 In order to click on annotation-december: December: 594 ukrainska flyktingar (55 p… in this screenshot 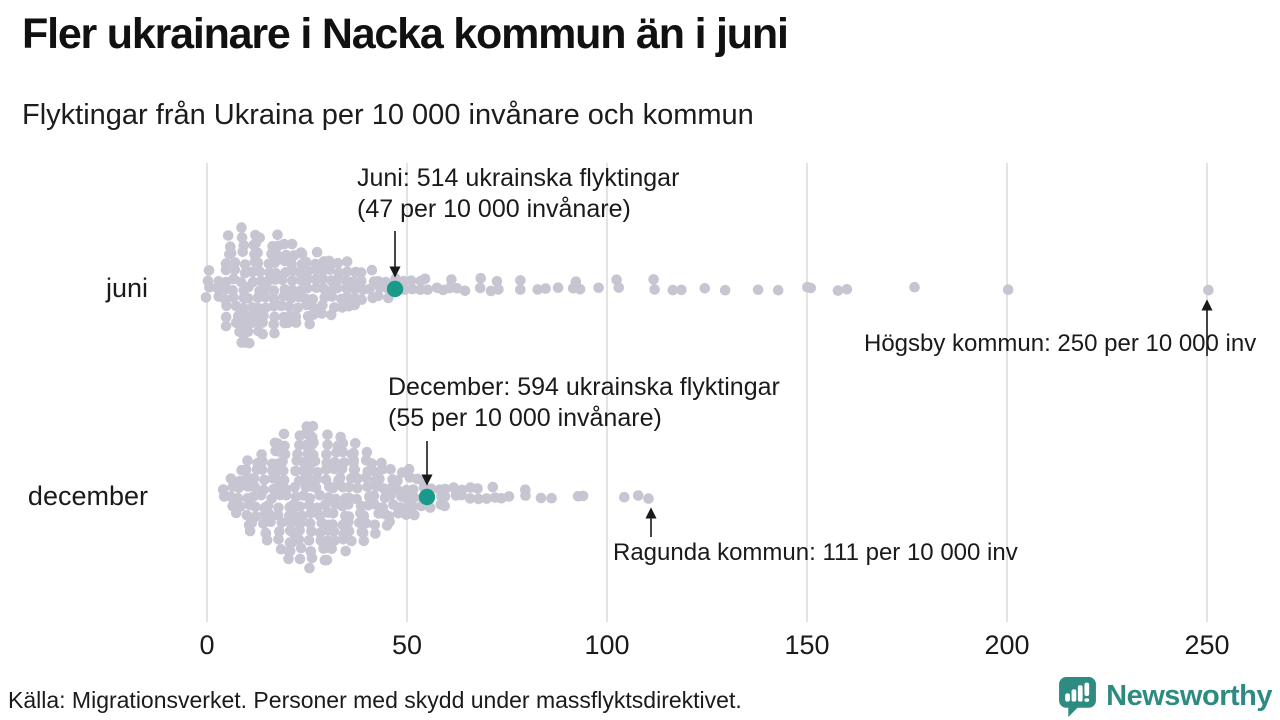, I will do `click(584, 403)`.